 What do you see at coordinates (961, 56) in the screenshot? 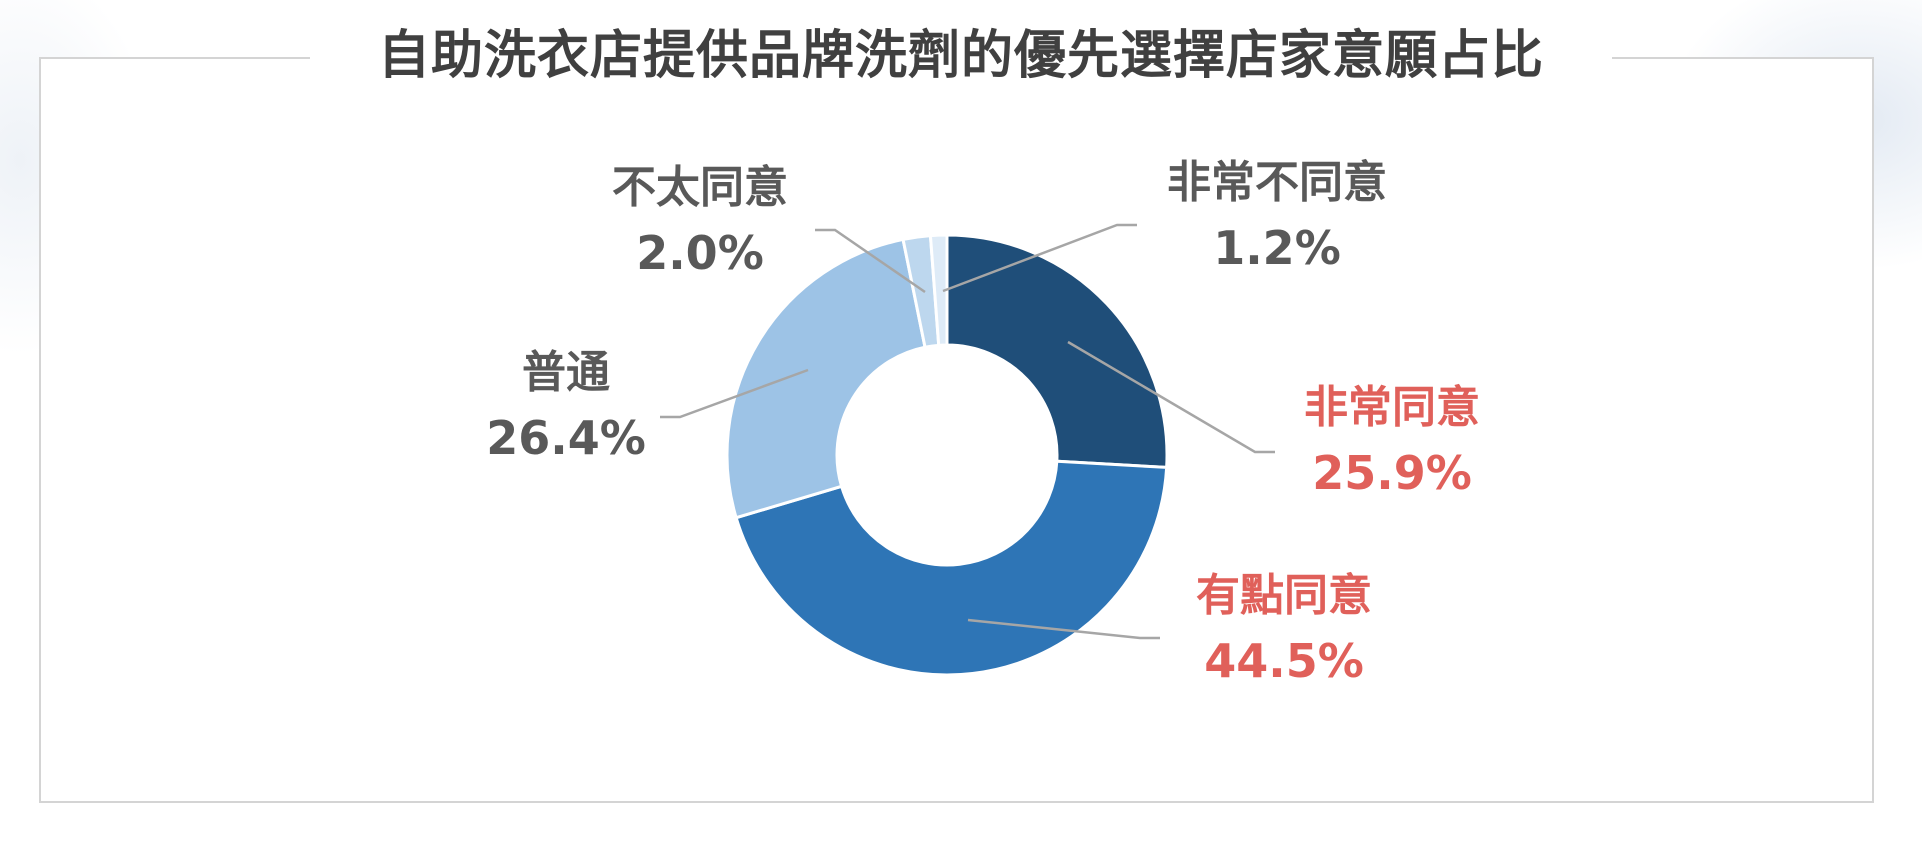
I see `chart-title: 自助洗衣店提供品牌洗劑的優先選擇店家意願占比` at bounding box center [961, 56].